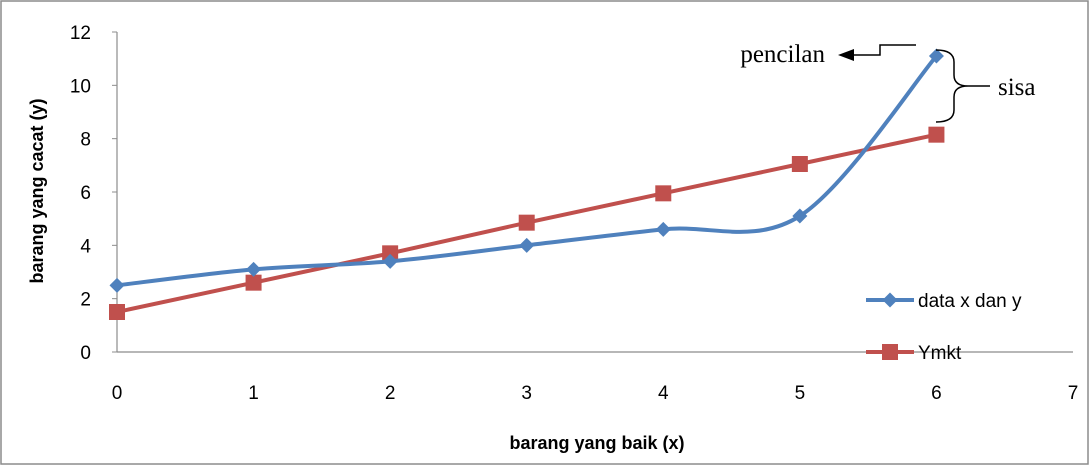 This screenshot has height=470, width=1089. I want to click on x-tick-label: 5, so click(800, 393).